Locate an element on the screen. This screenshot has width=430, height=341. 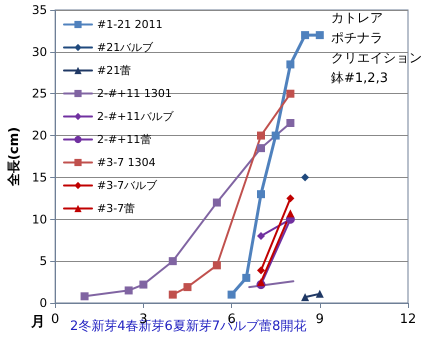
legend-label: #3-7バルブ is located at coordinates (127, 185).